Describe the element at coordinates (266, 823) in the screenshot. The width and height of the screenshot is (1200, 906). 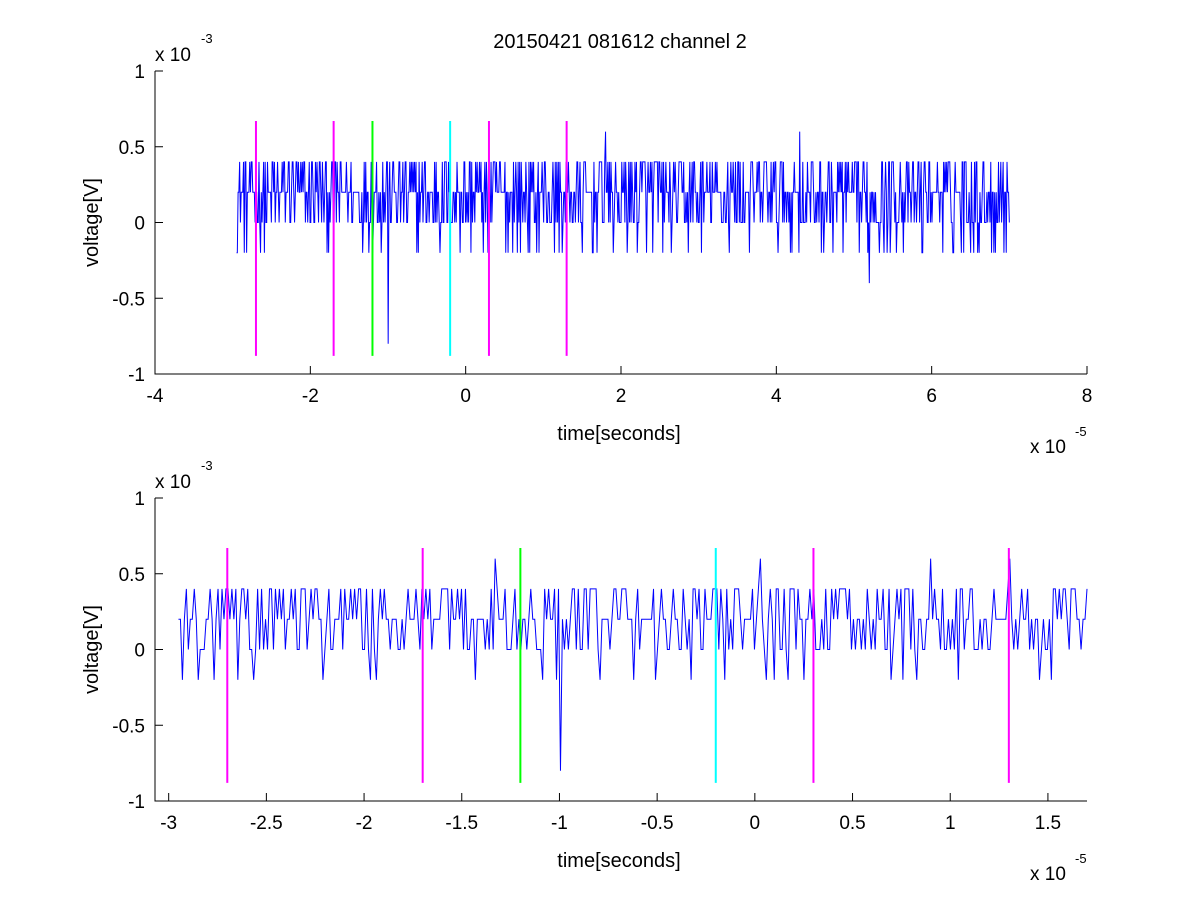
I see `x-tick-label: -2.5` at that location.